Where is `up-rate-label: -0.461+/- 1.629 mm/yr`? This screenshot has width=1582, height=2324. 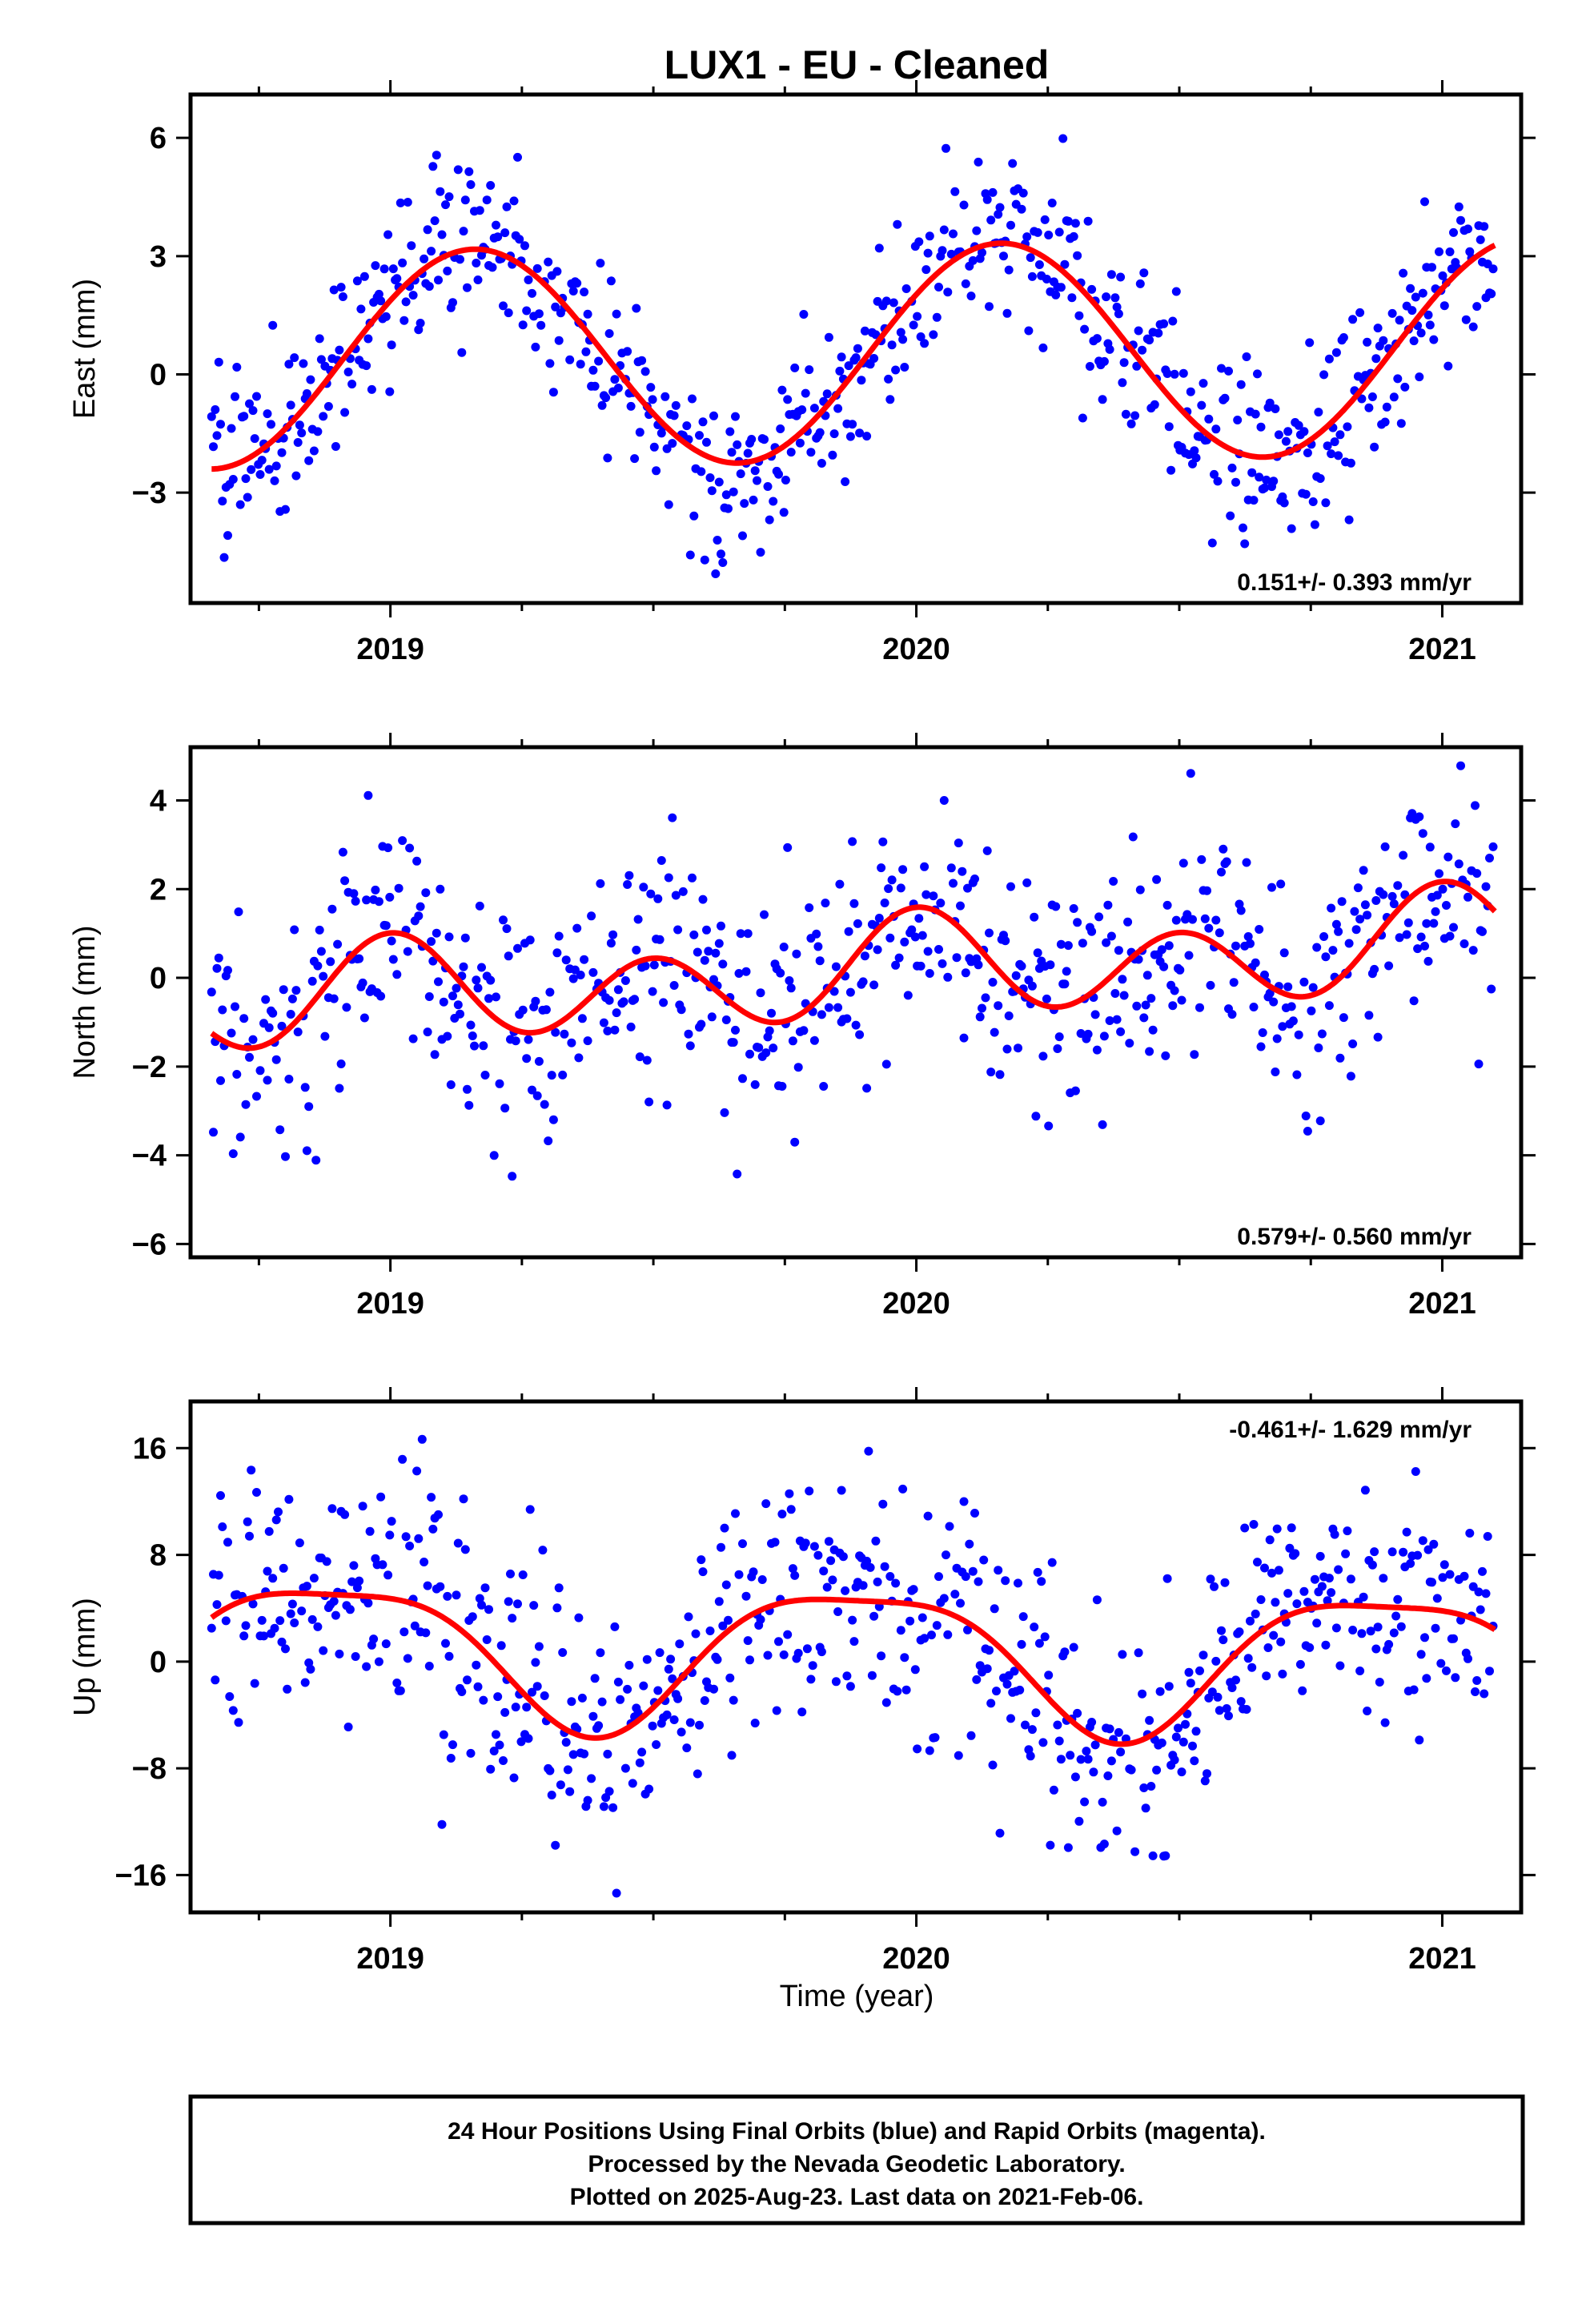
up-rate-label: -0.461+/- 1.629 mm/yr is located at coordinates (1351, 1430).